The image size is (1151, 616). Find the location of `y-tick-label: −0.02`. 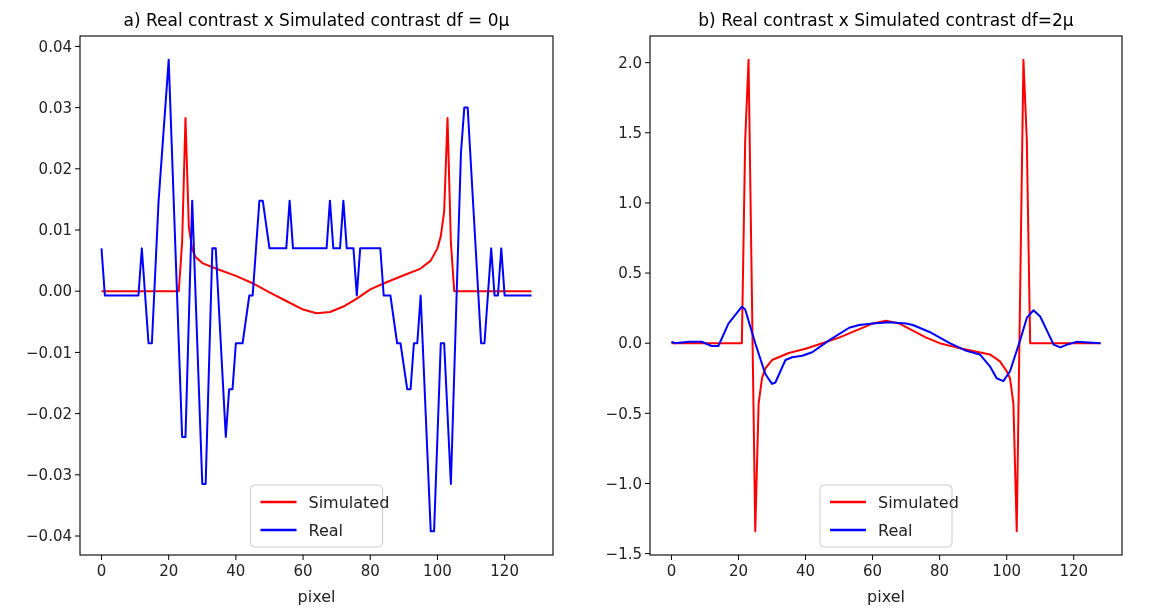

y-tick-label: −0.02 is located at coordinates (49, 413).